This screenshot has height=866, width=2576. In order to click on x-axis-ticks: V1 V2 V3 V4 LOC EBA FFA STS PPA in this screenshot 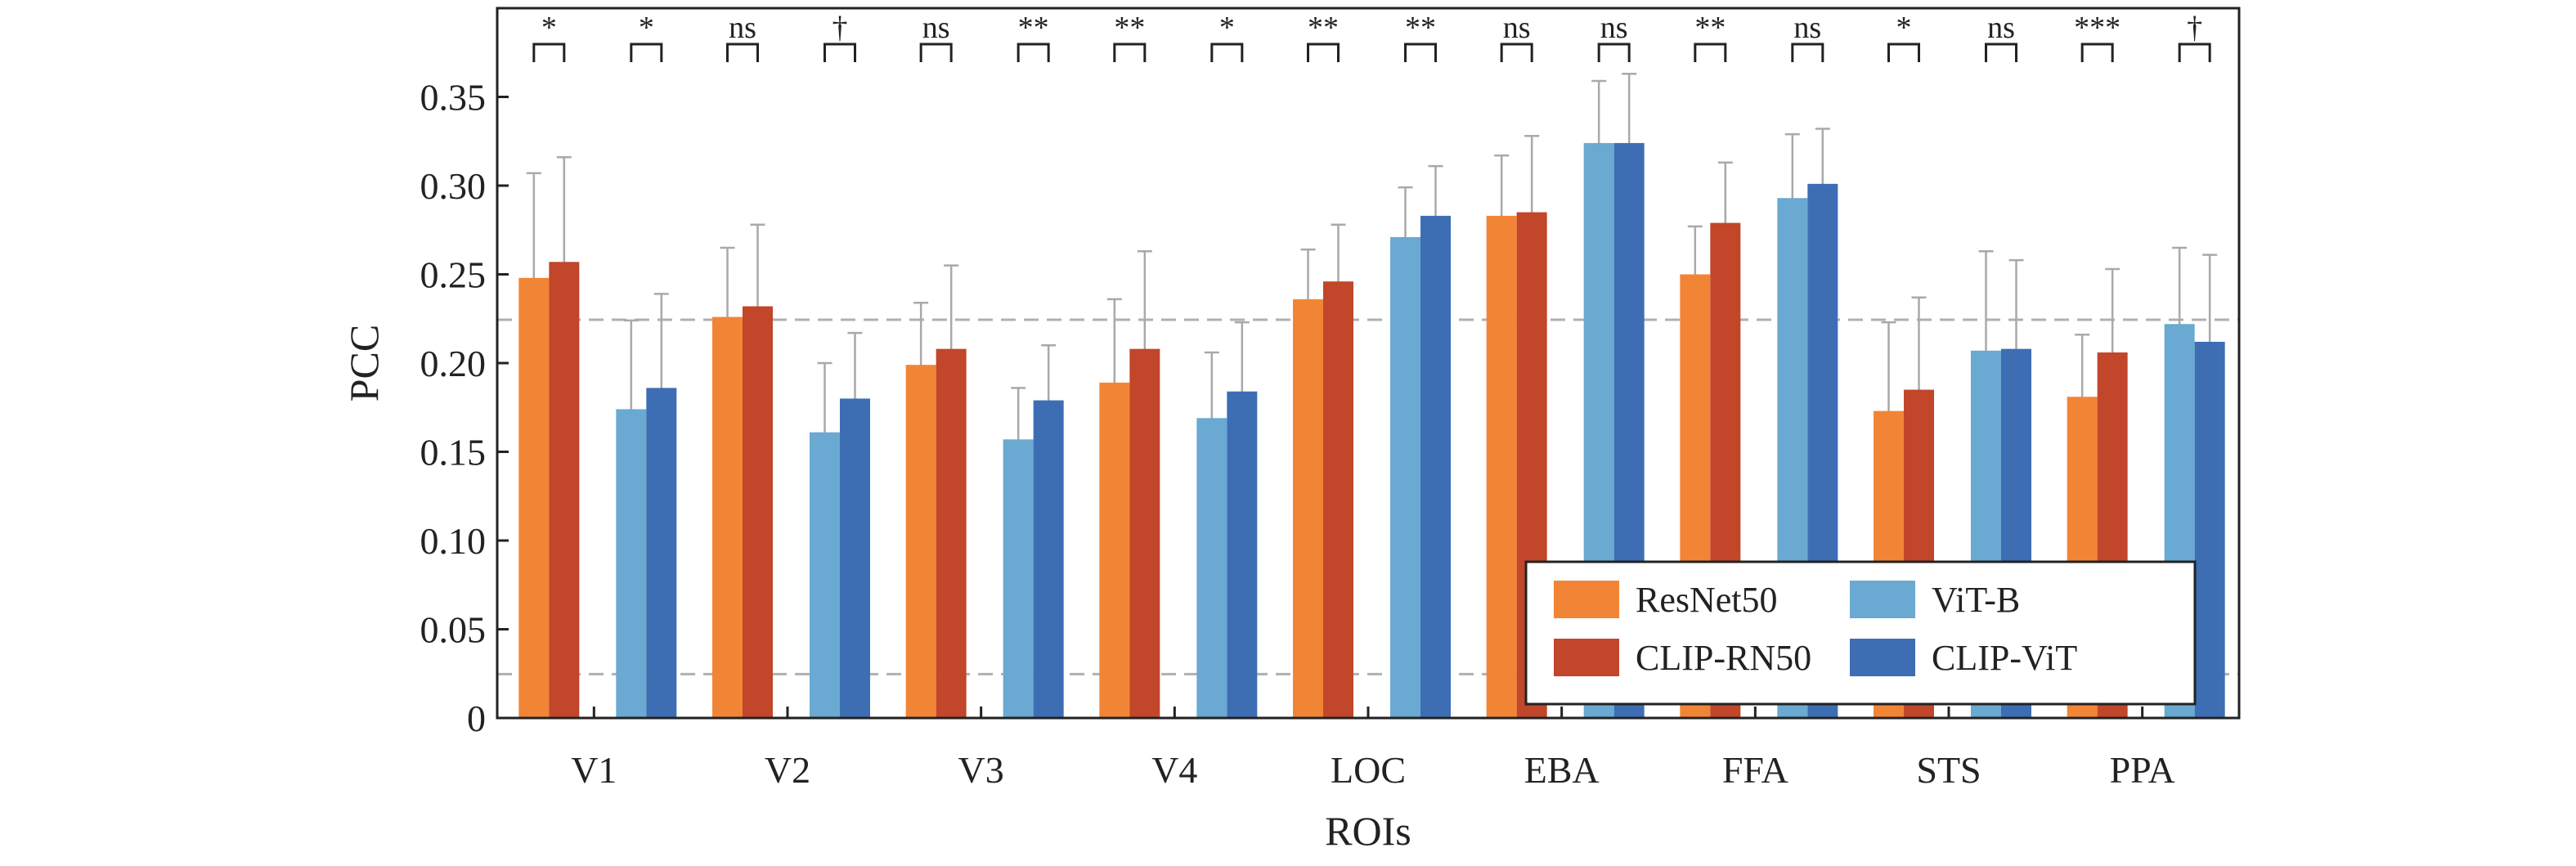, I will do `click(1373, 749)`.